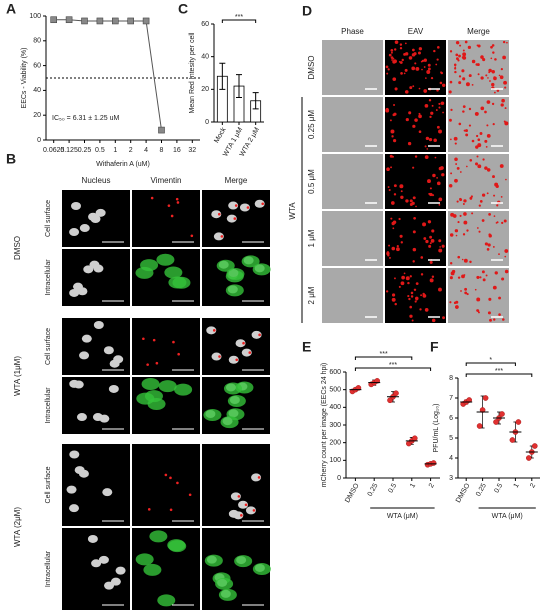 This screenshot has height=615, width=550. I want to click on y-tick-label: 8, so click(451, 378).